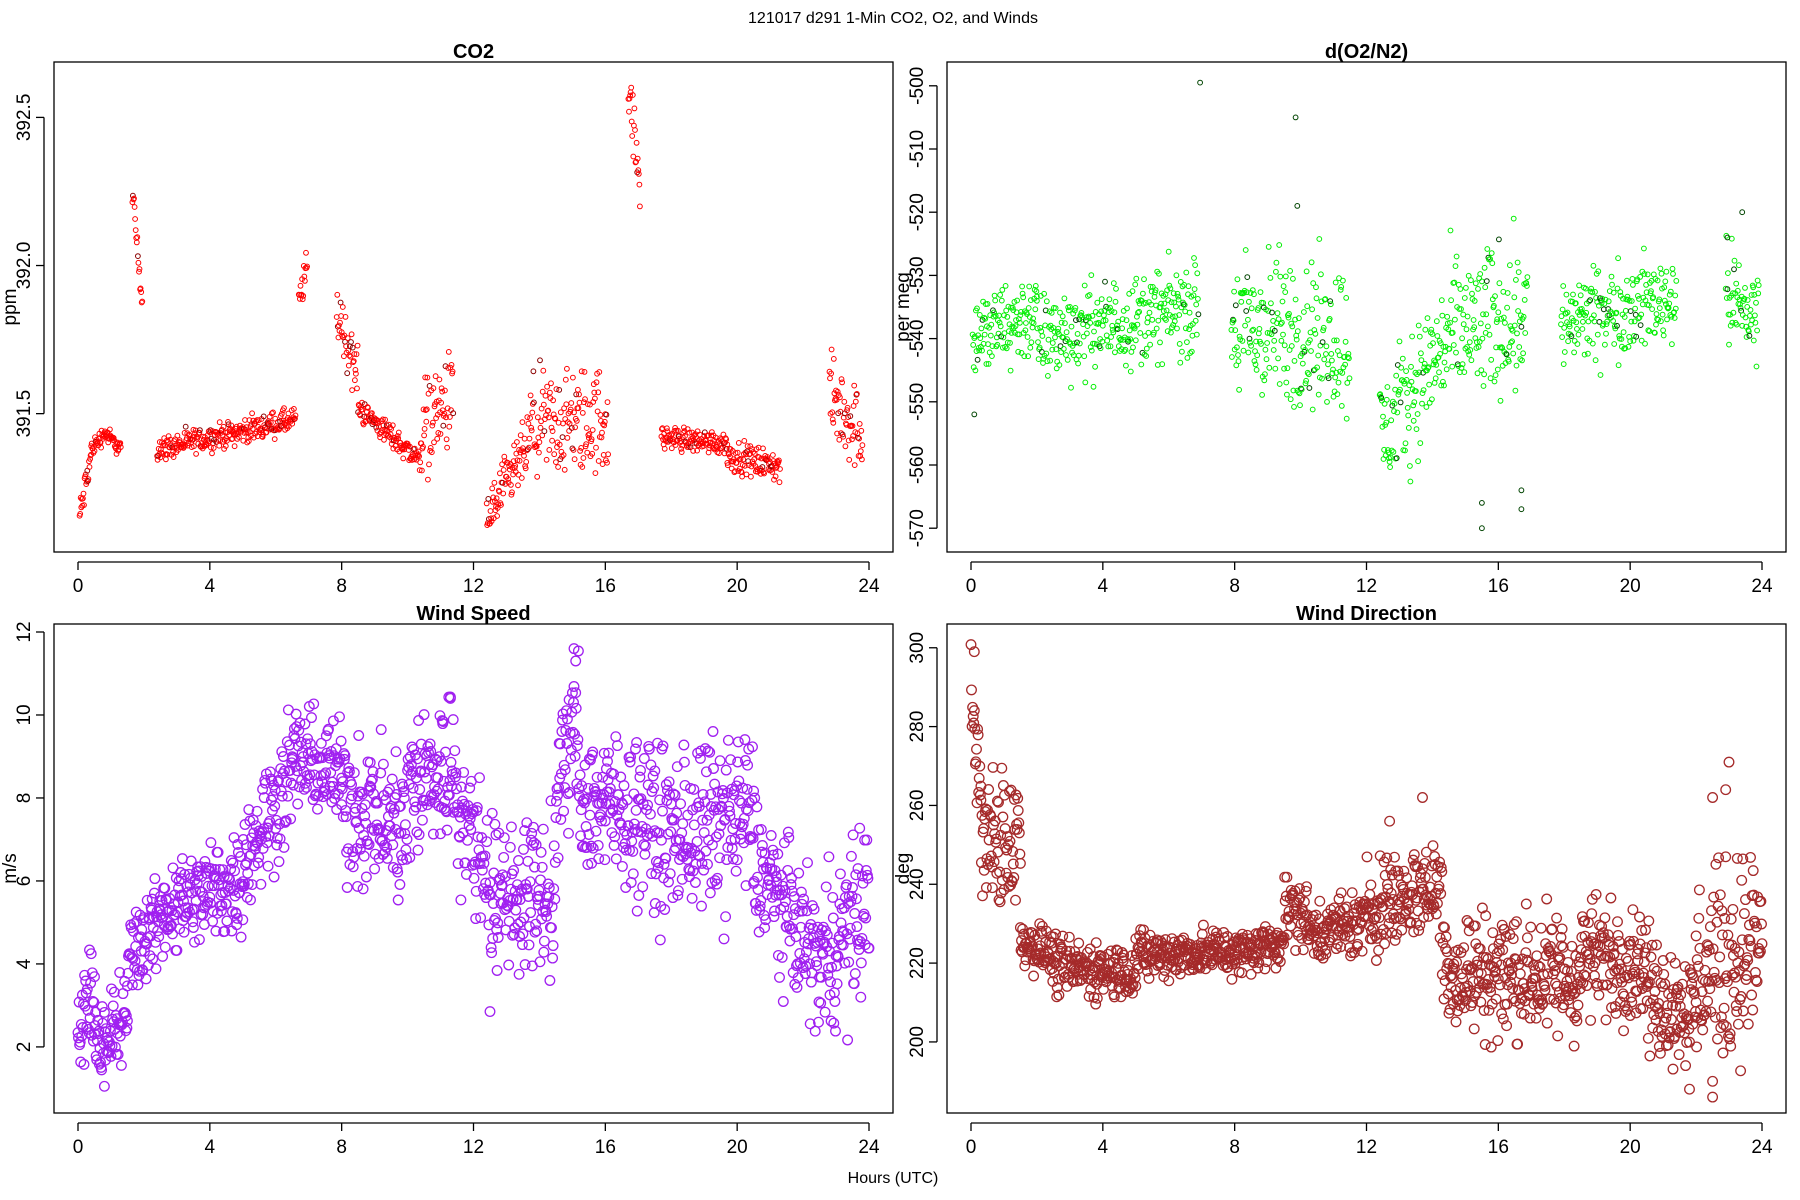  Describe the element at coordinates (1498, 1147) in the screenshot. I see `x-tick-label: 16` at that location.